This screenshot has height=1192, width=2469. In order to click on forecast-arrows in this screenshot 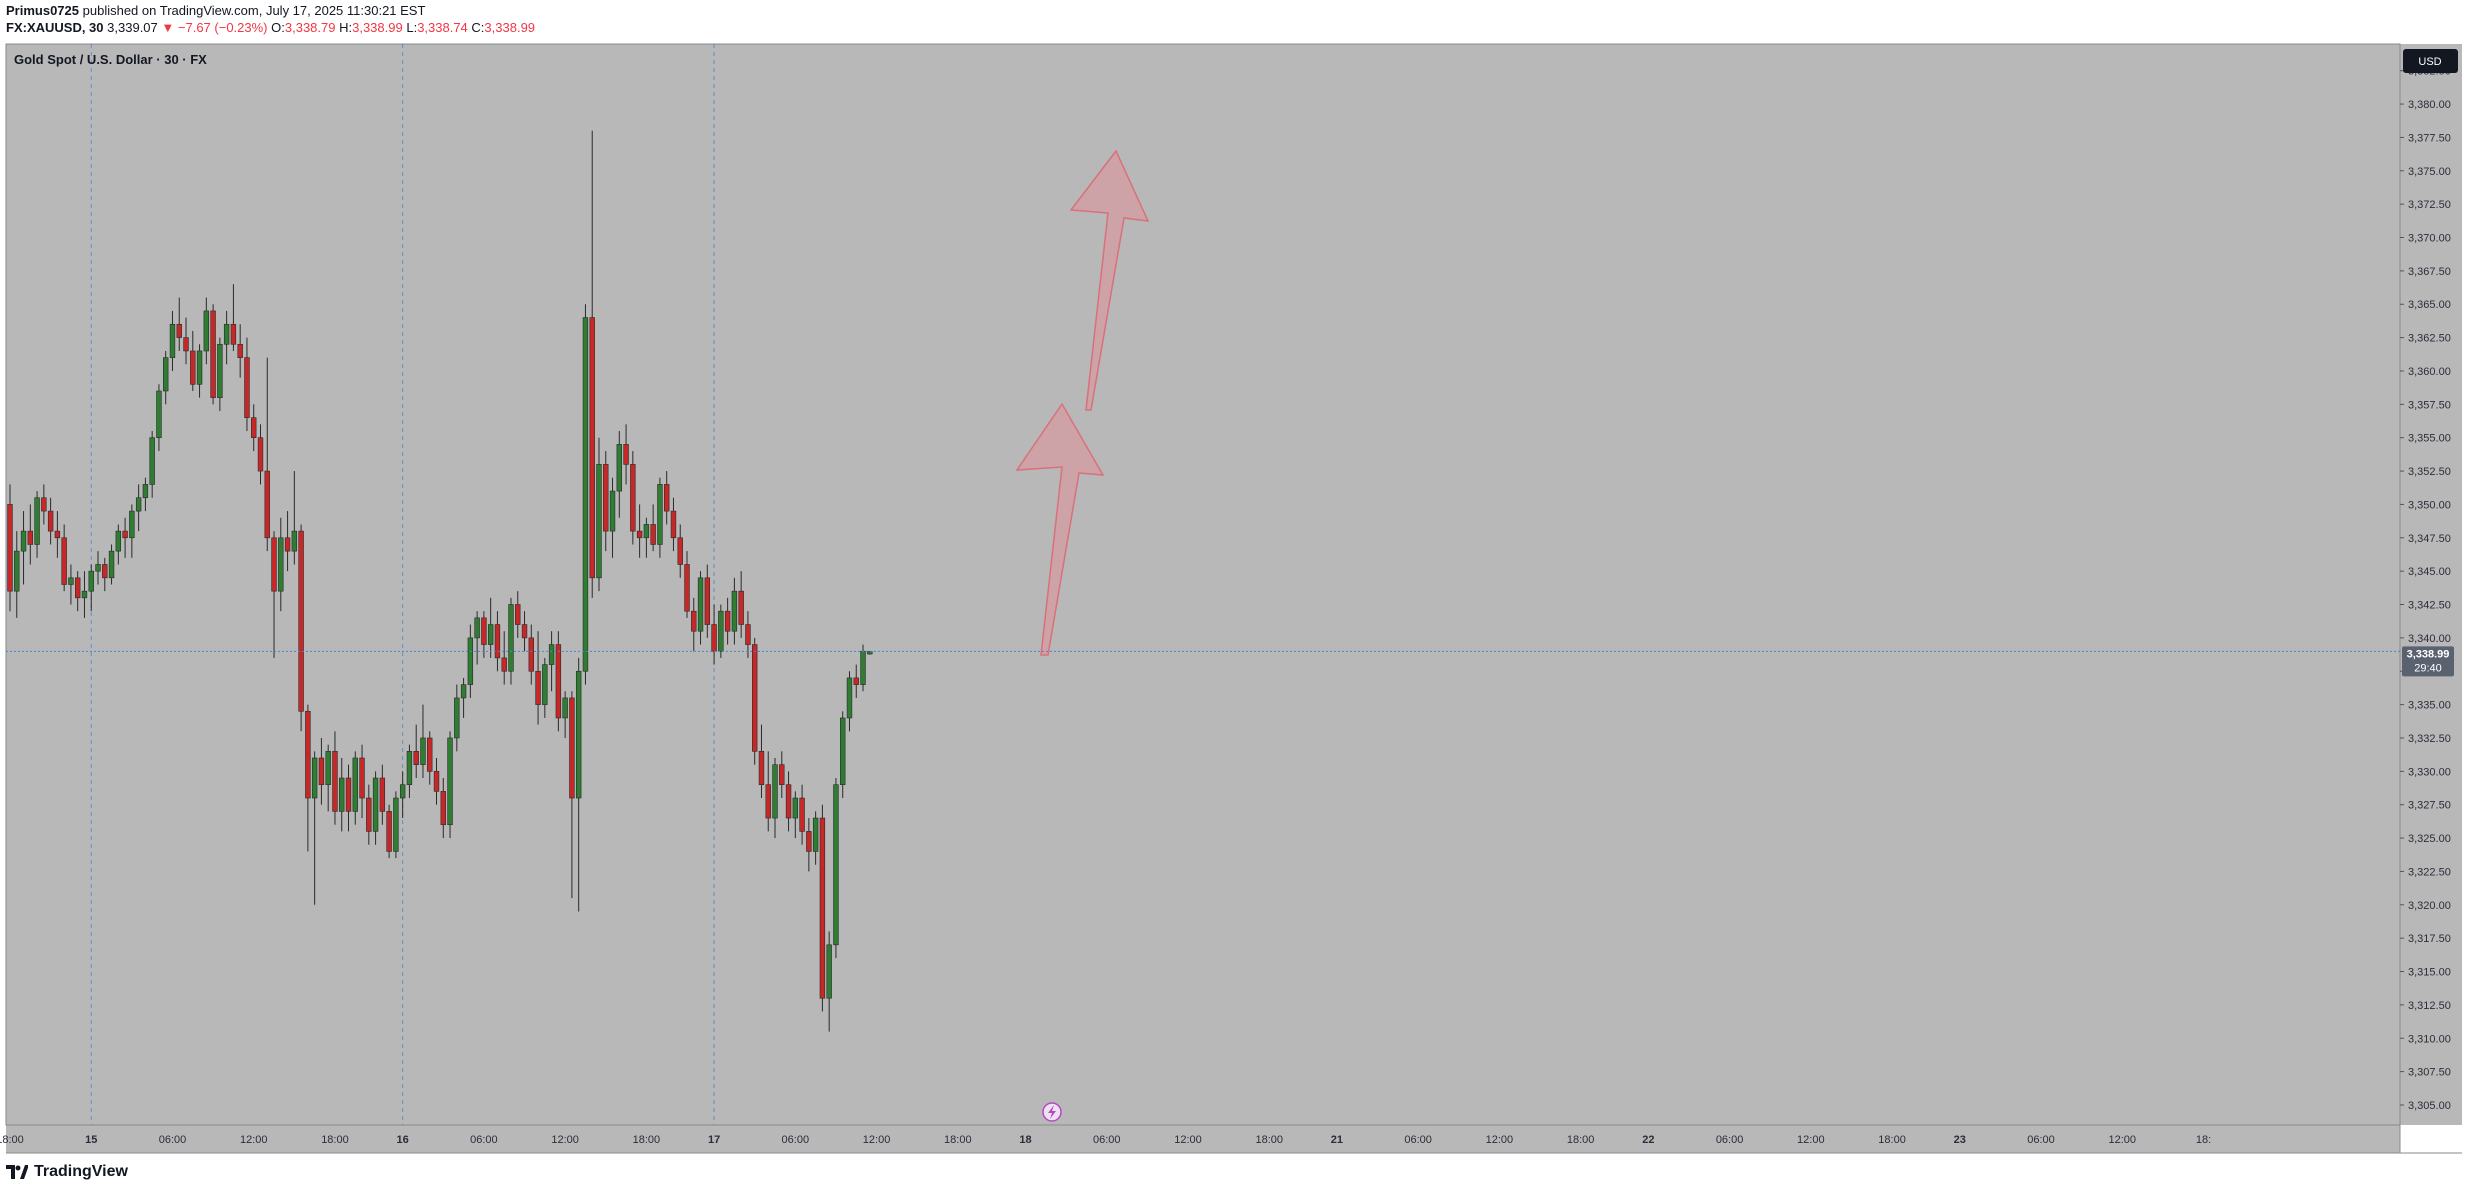, I will do `click(1082, 402)`.